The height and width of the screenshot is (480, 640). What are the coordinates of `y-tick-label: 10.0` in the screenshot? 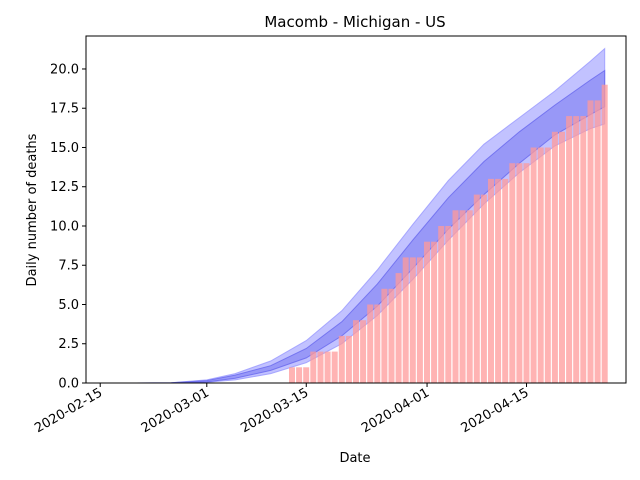 It's located at (64, 226).